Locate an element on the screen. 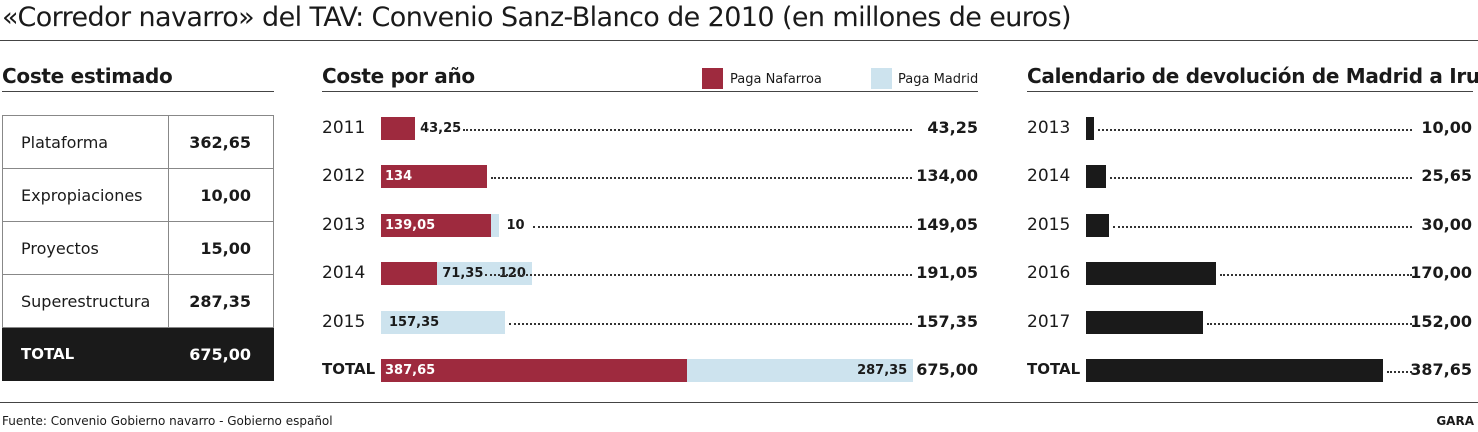 The image size is (1478, 432). cost-row: Expropiaciones 10,00 is located at coordinates (137, 195).